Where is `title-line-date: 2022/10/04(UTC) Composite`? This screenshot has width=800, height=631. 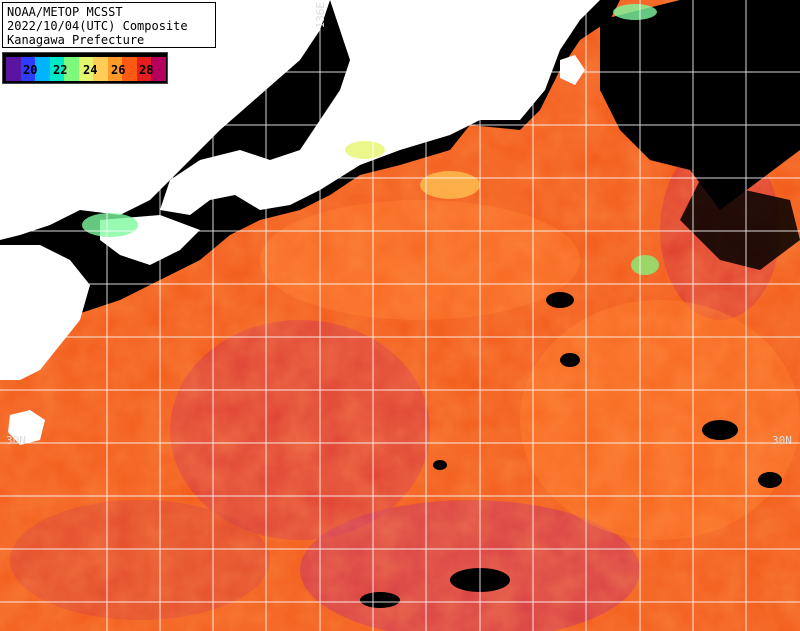 title-line-date: 2022/10/04(UTC) Composite is located at coordinates (97, 26).